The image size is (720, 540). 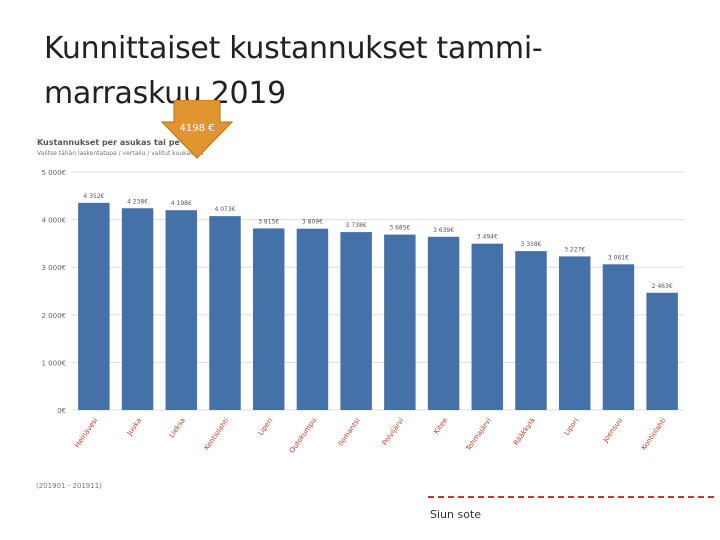 What do you see at coordinates (456, 514) in the screenshot?
I see `footer-label: Siun sote` at bounding box center [456, 514].